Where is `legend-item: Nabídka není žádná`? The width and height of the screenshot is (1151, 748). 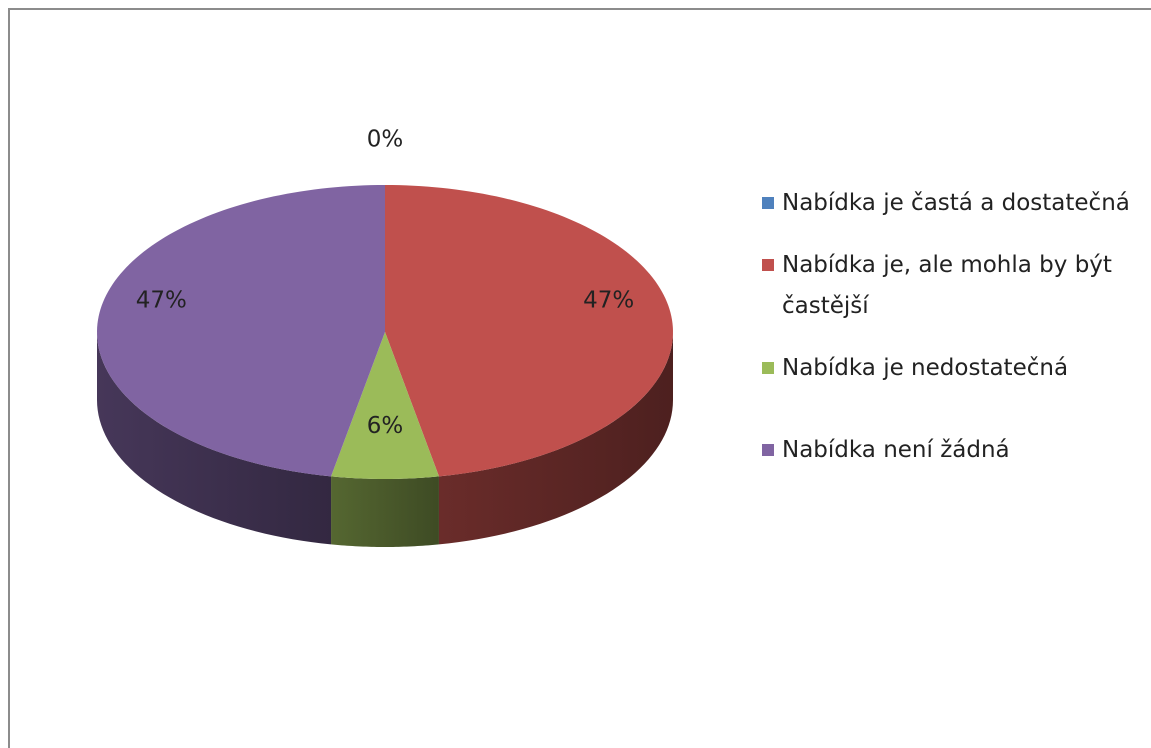
legend-item: Nabídka není žádná is located at coordinates (954, 450).